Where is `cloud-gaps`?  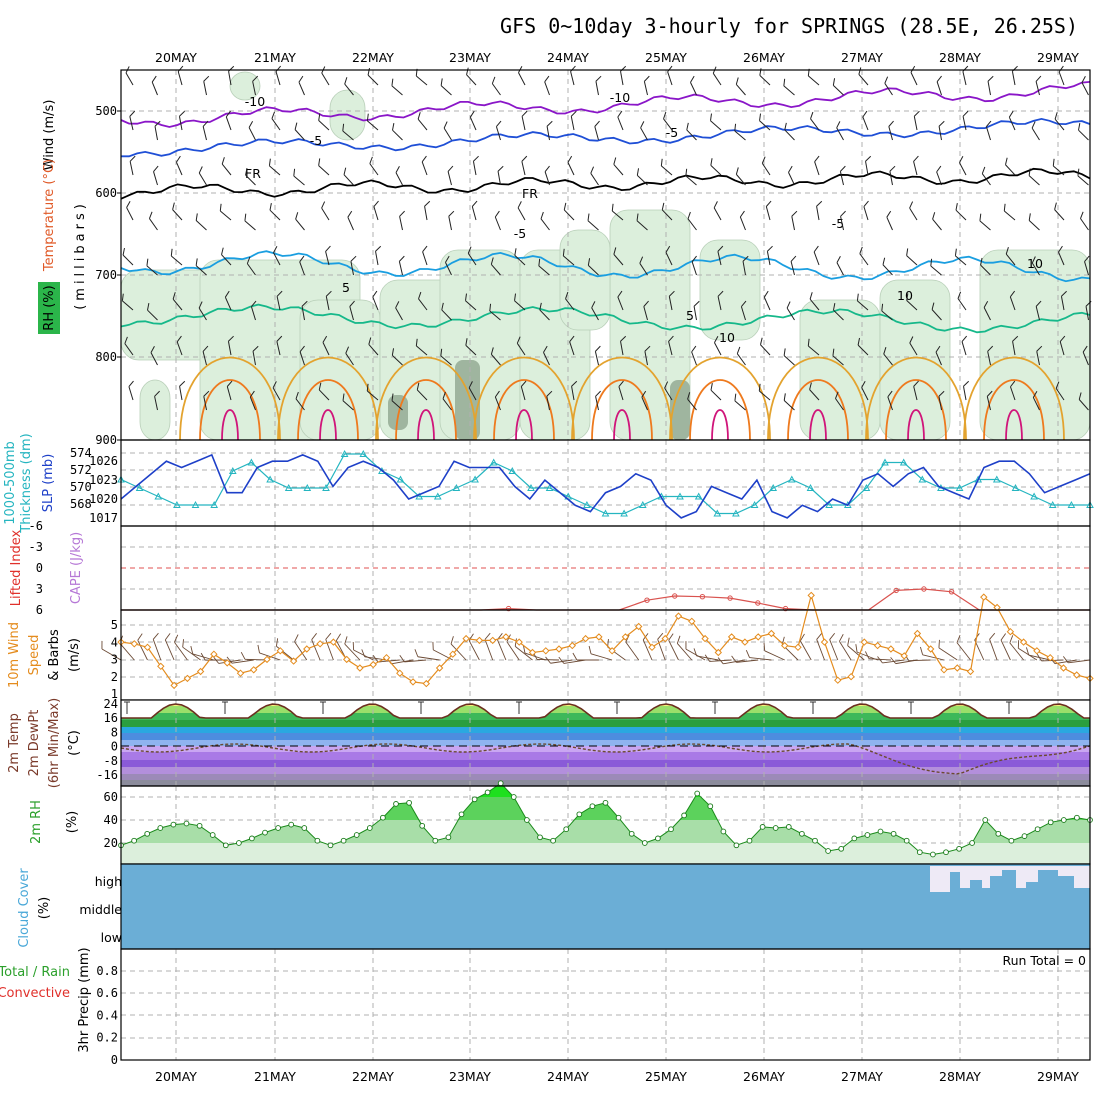
cloud-gaps is located at coordinates (1010, 879).